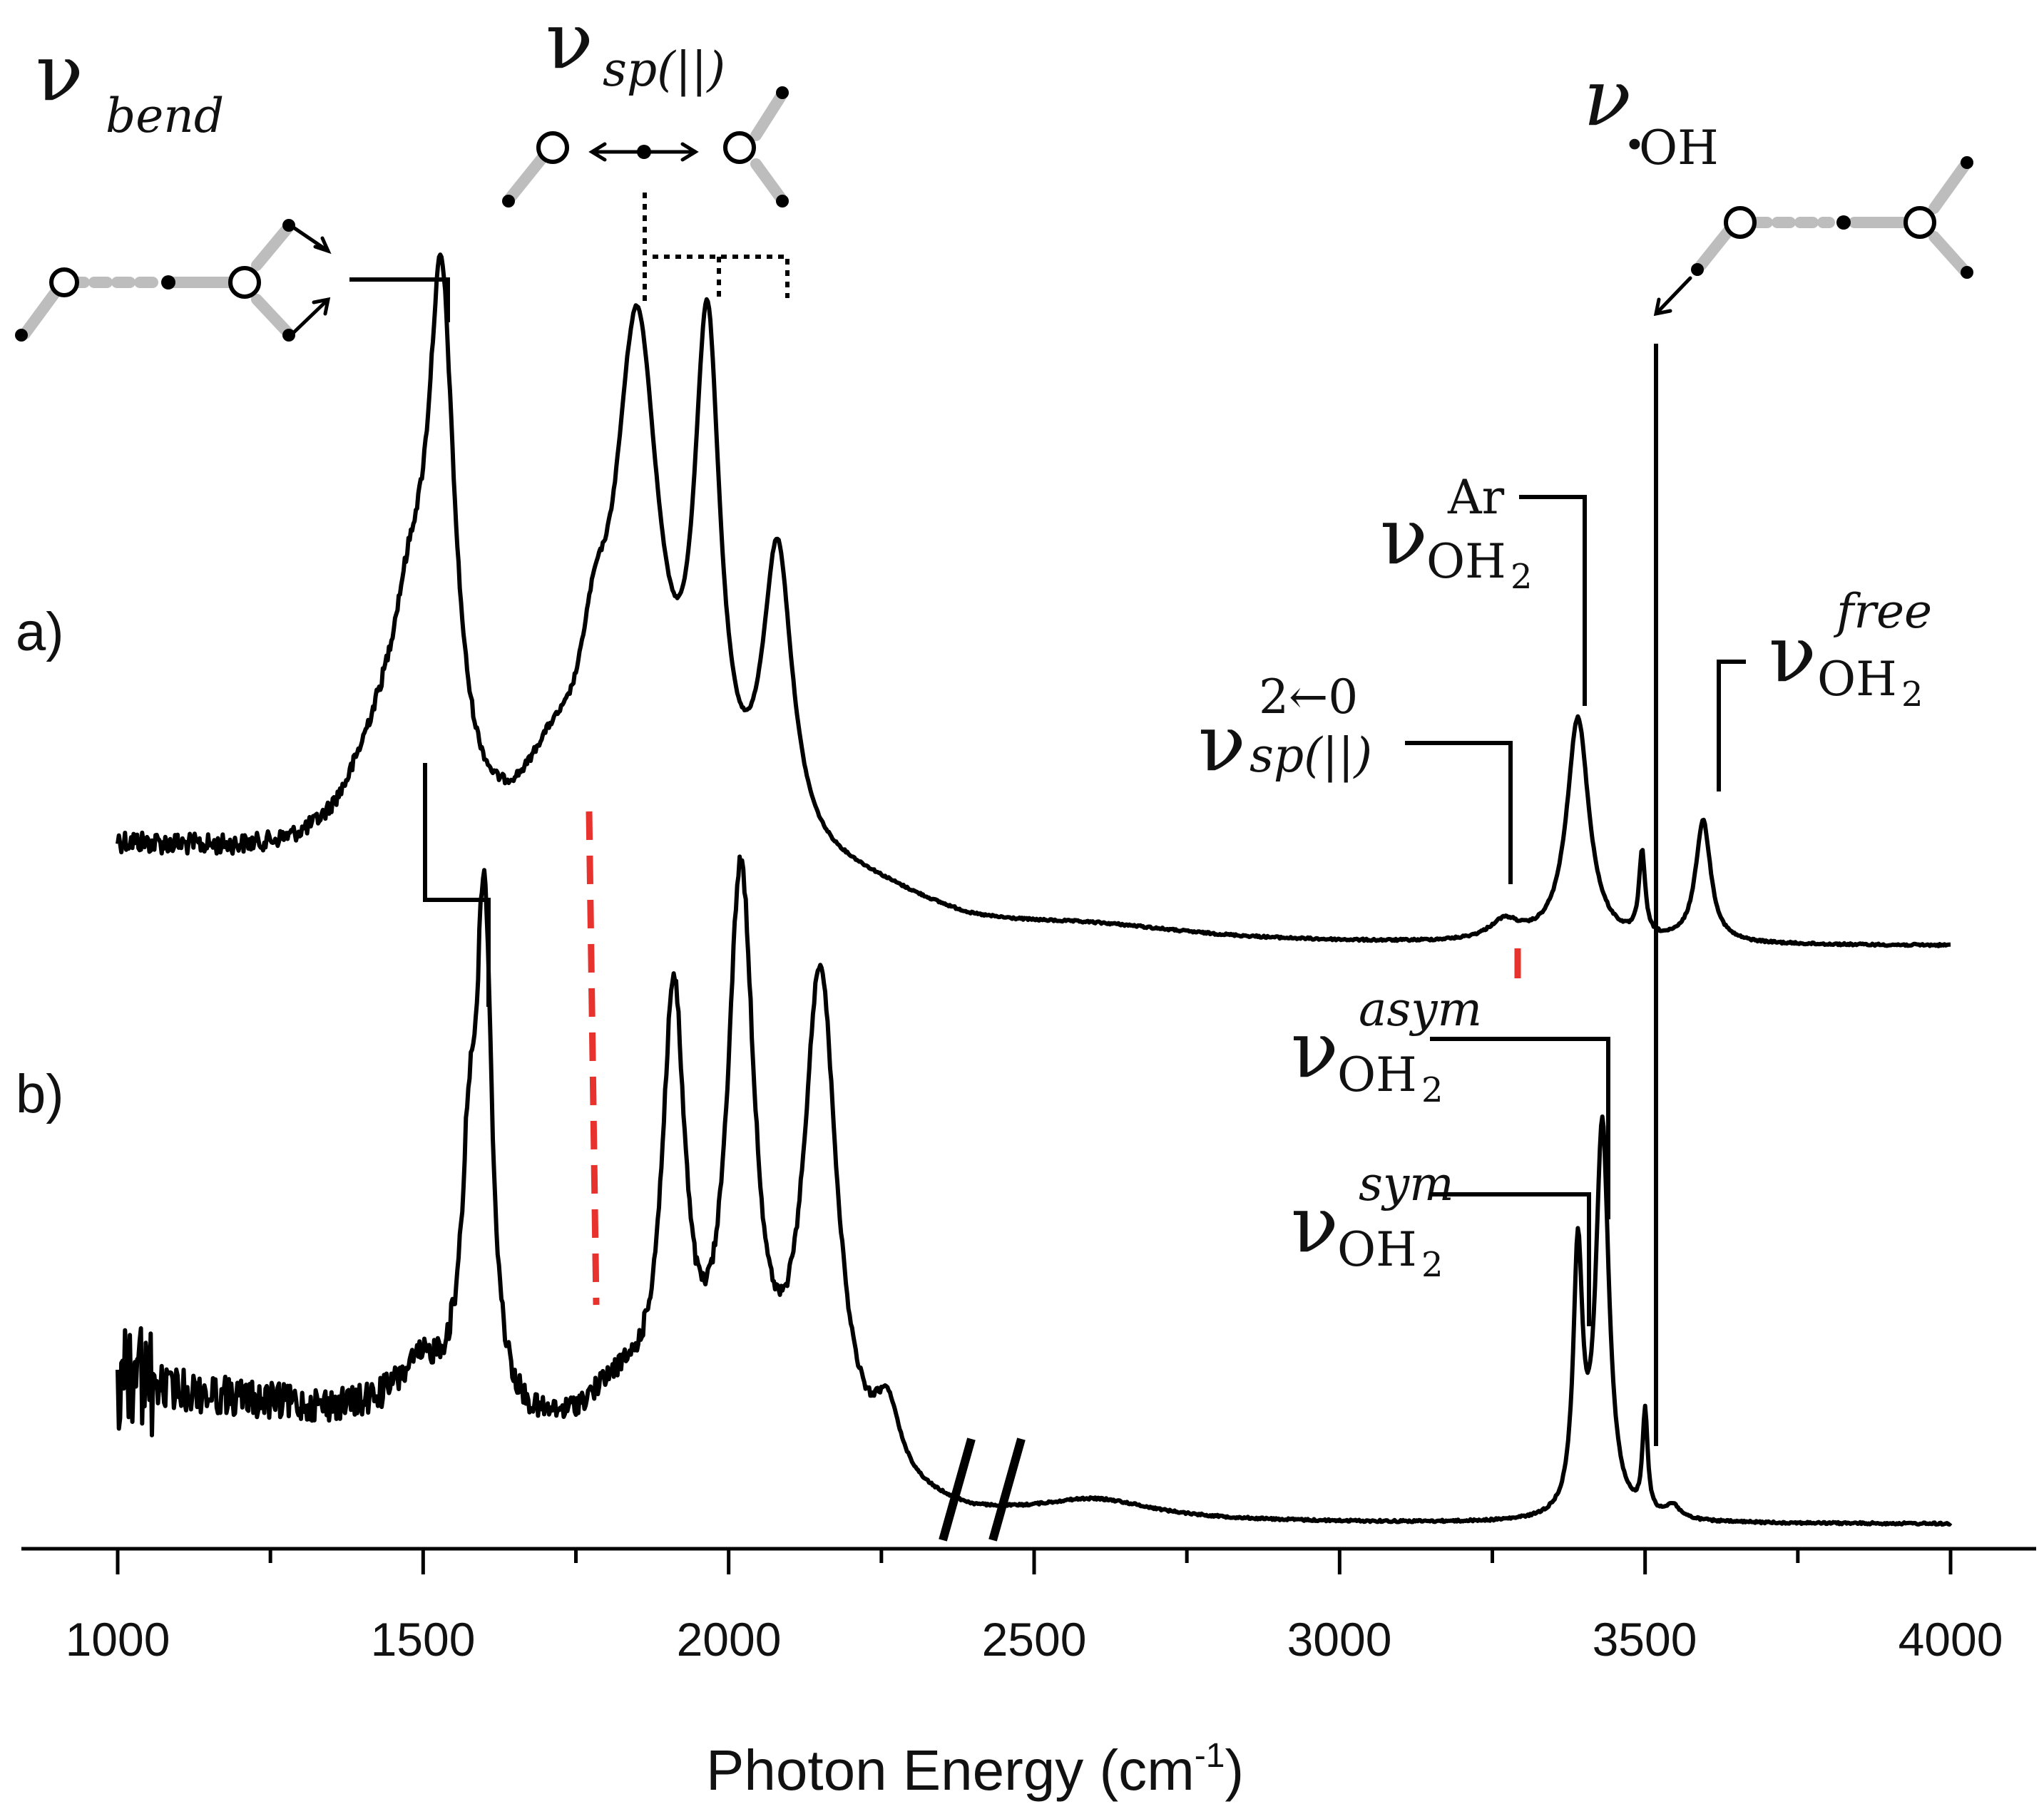 The width and height of the screenshot is (2044, 1809). I want to click on svg-text: Ar, so click(1476, 497).